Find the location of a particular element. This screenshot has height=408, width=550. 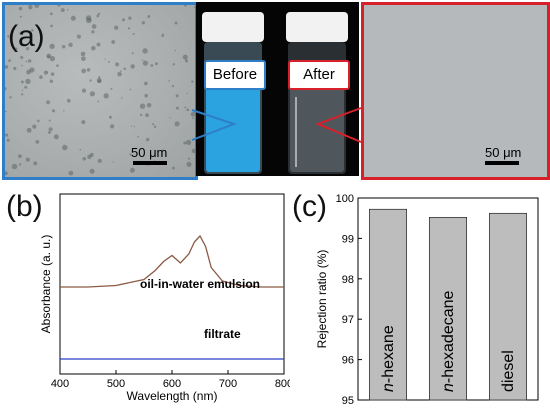

y-axis-title-b: Absorbance (a. u.) is located at coordinates (46, 284).